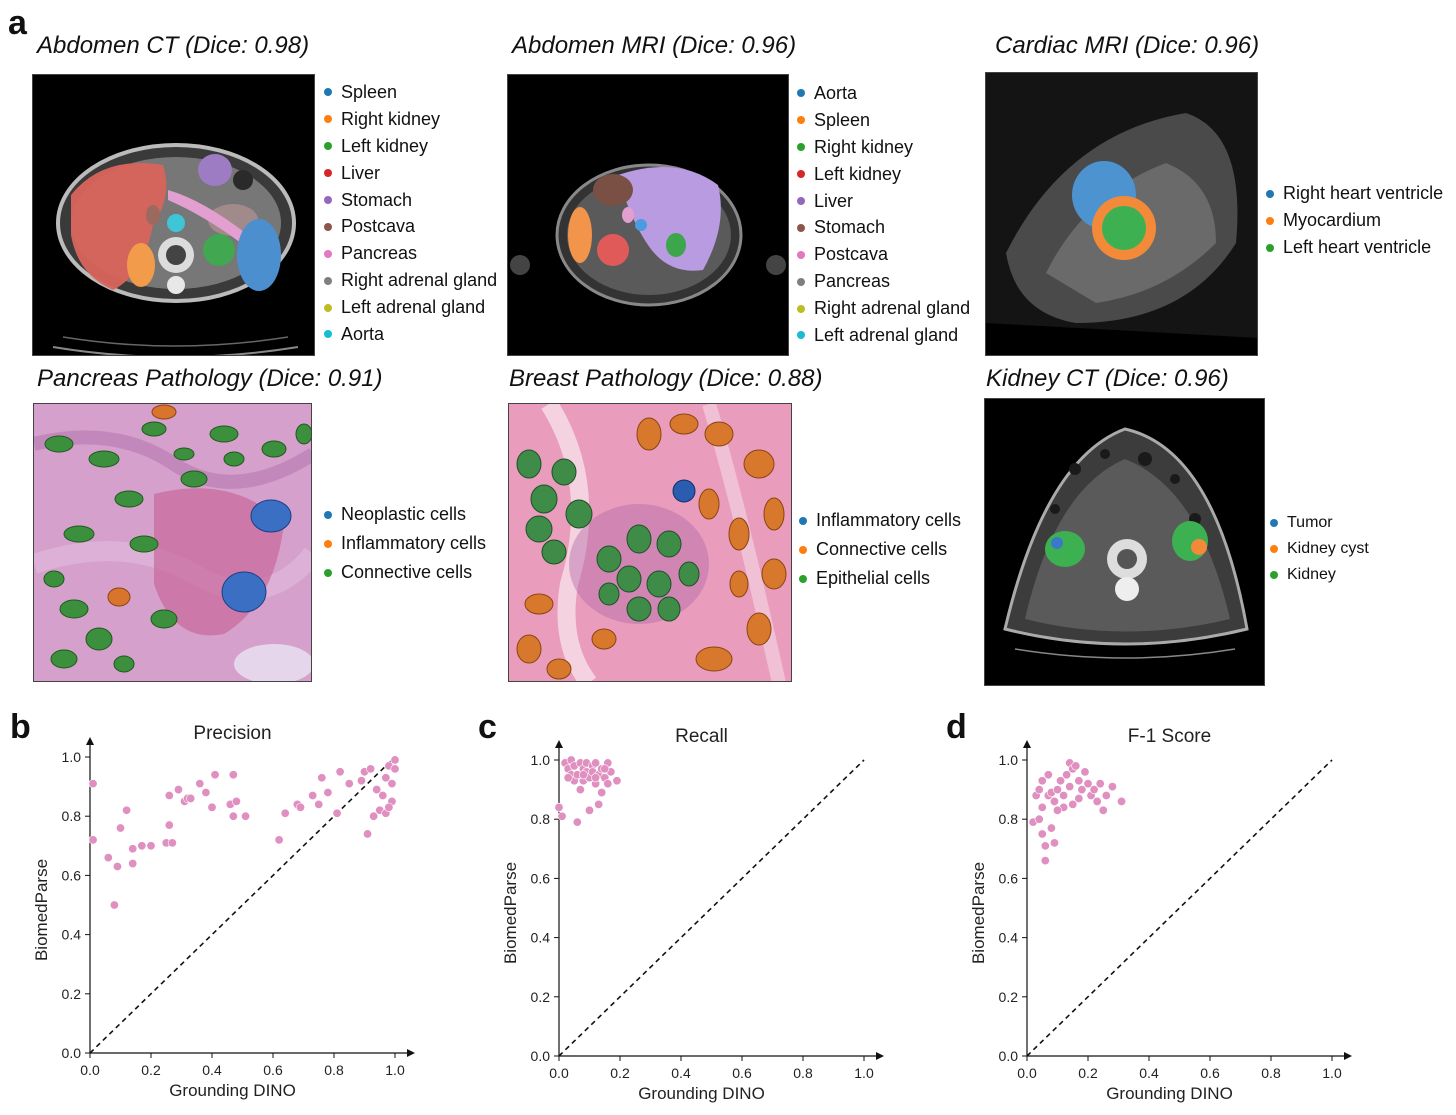 The image size is (1456, 1115). What do you see at coordinates (1124, 542) in the screenshot?
I see `kidney-ct-image` at bounding box center [1124, 542].